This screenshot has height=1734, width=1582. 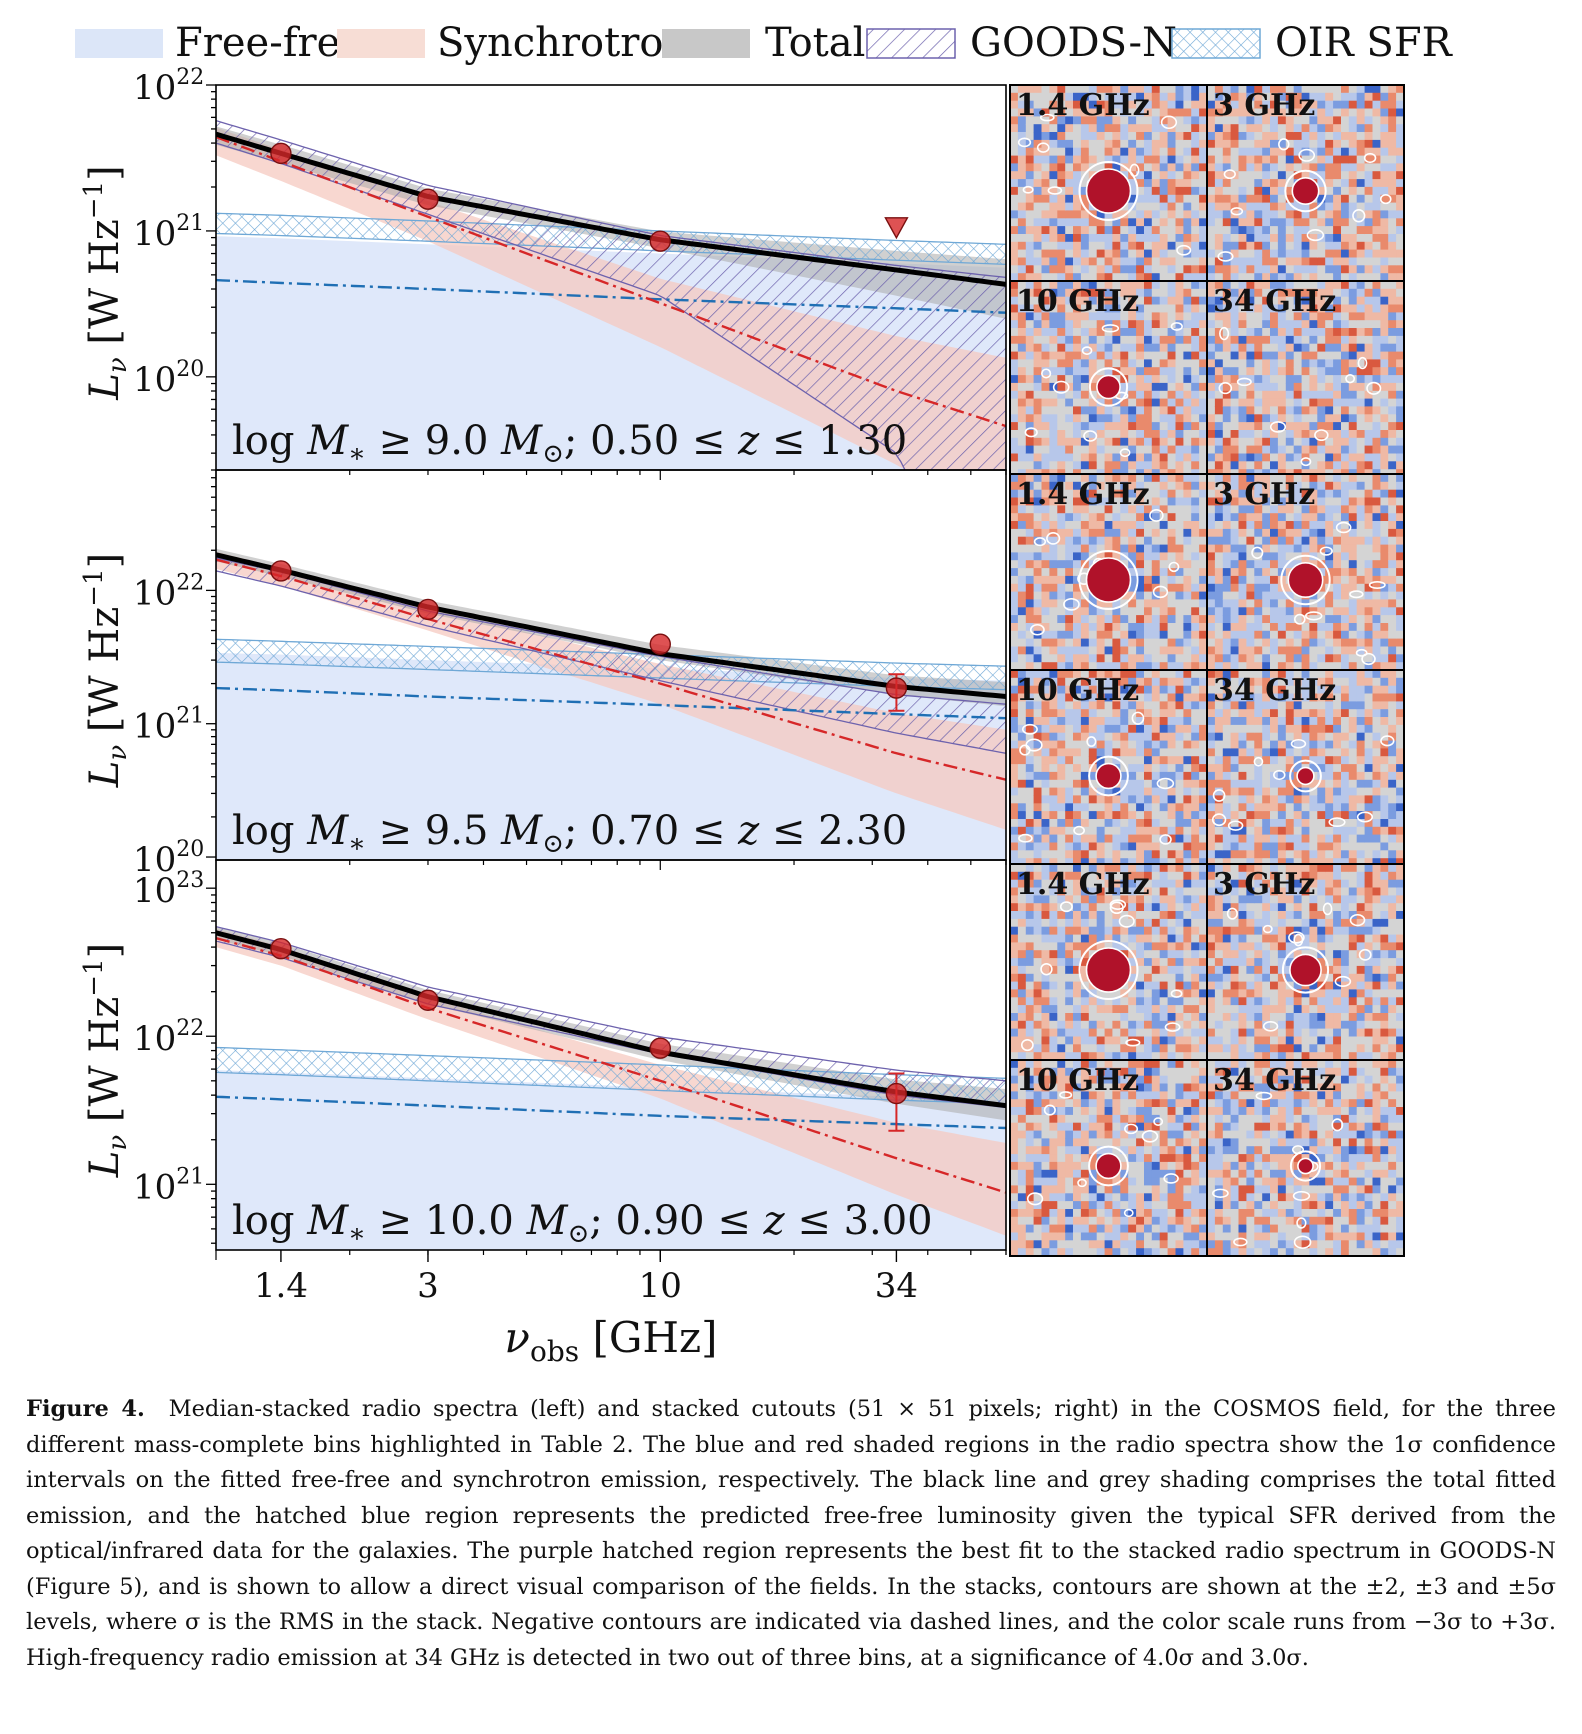 I want to click on data-point, so click(x=660, y=1048).